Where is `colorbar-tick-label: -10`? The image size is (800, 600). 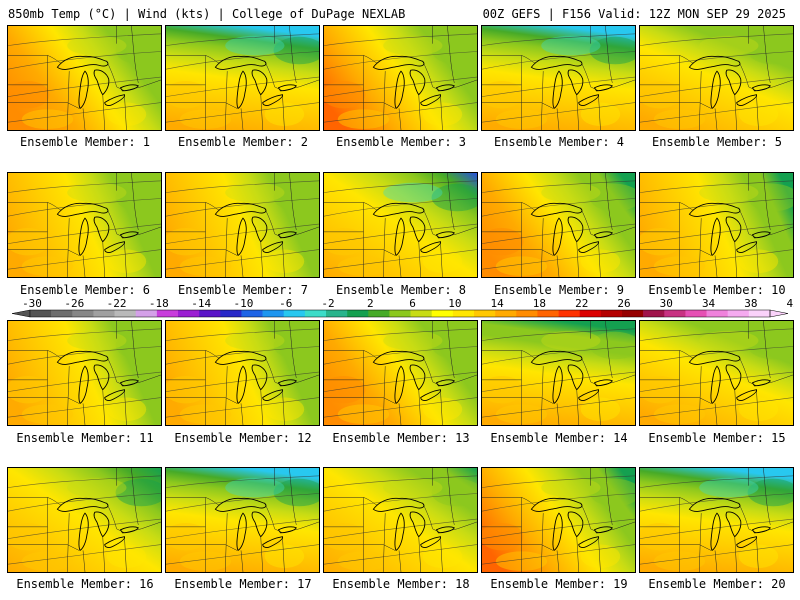 colorbar-tick-label: -10 is located at coordinates (243, 303).